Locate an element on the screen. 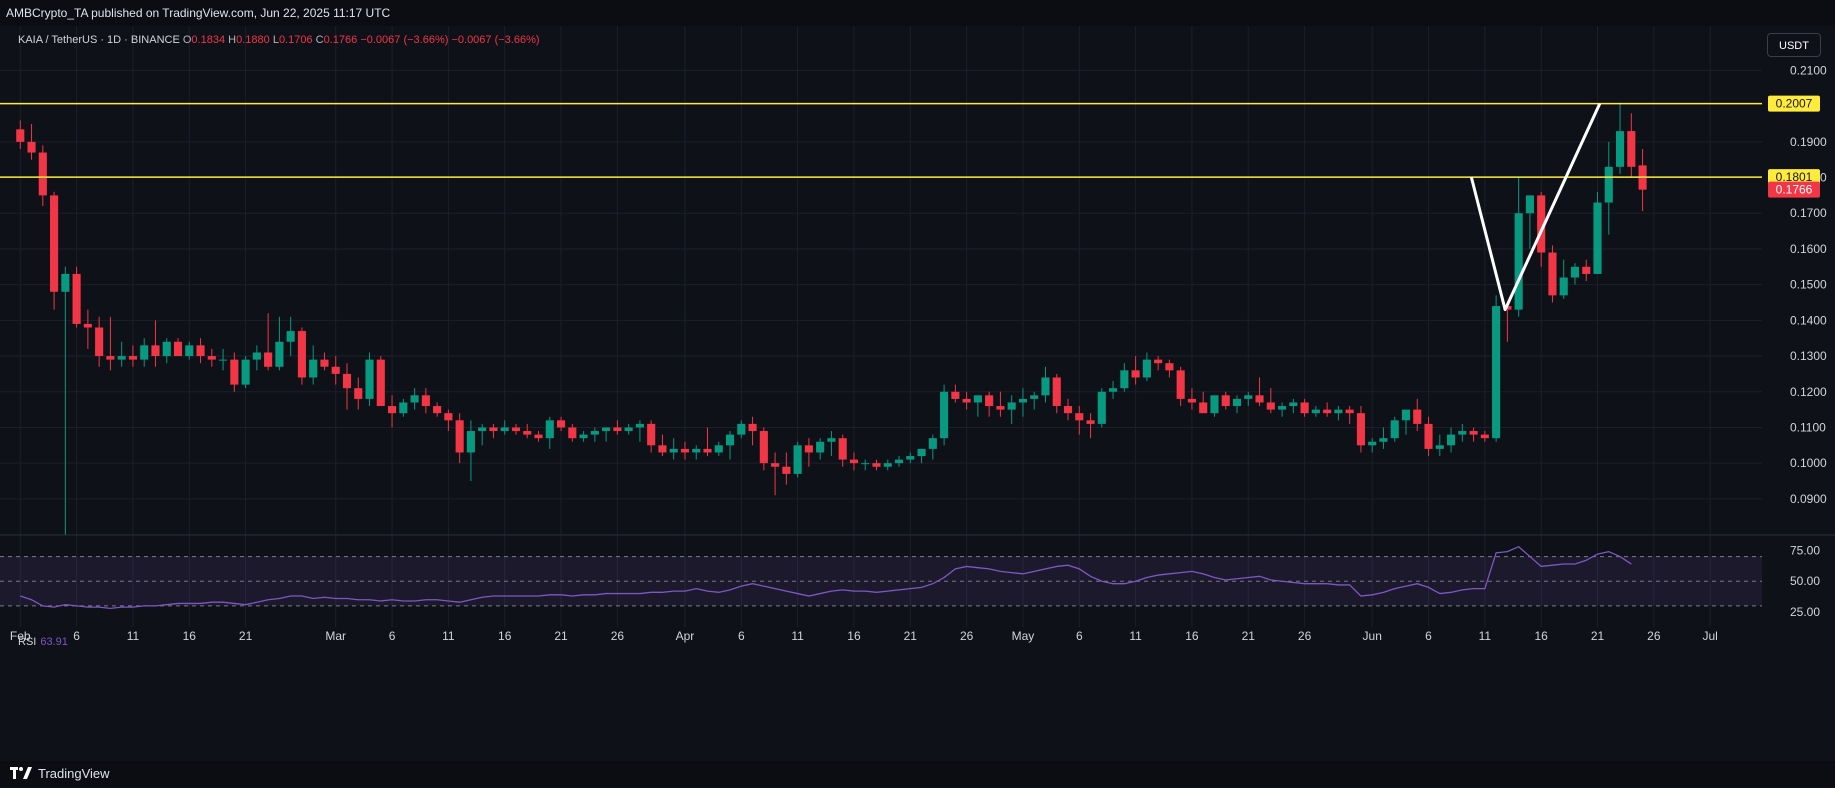  price-tick-label: 0.0900 is located at coordinates (1808, 499).